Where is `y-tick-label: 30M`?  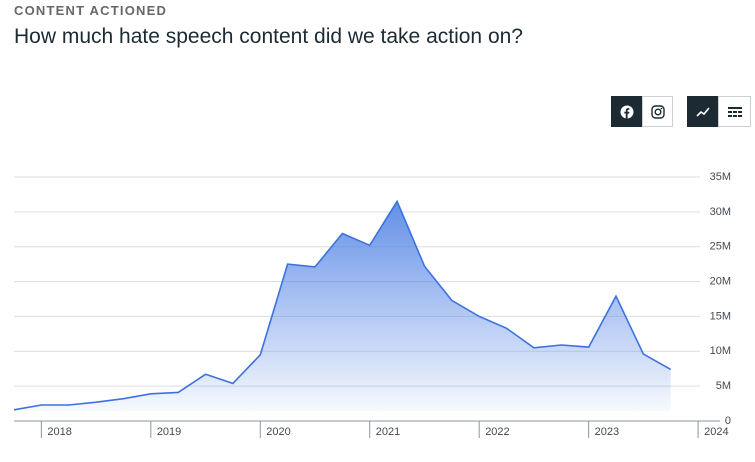 y-tick-label: 30M is located at coordinates (720, 212).